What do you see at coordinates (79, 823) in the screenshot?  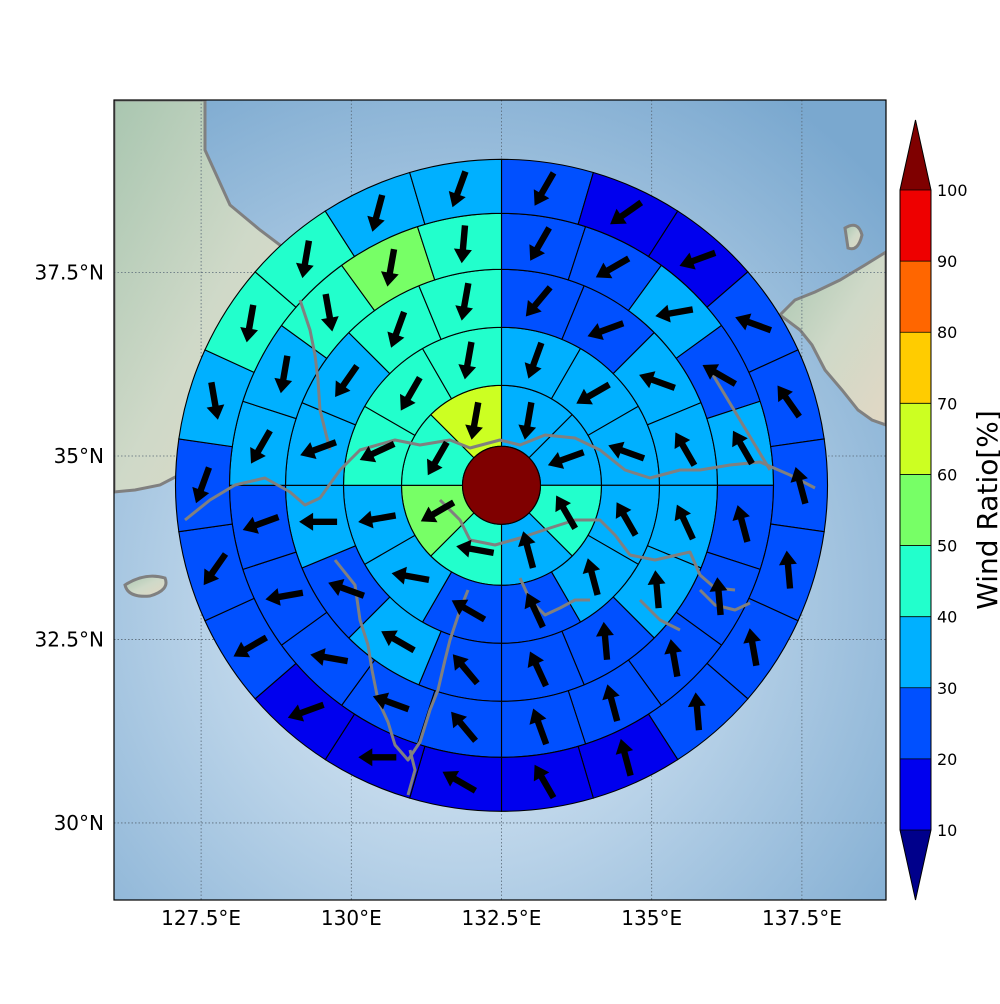 I see `y-tick-label: 30°N` at bounding box center [79, 823].